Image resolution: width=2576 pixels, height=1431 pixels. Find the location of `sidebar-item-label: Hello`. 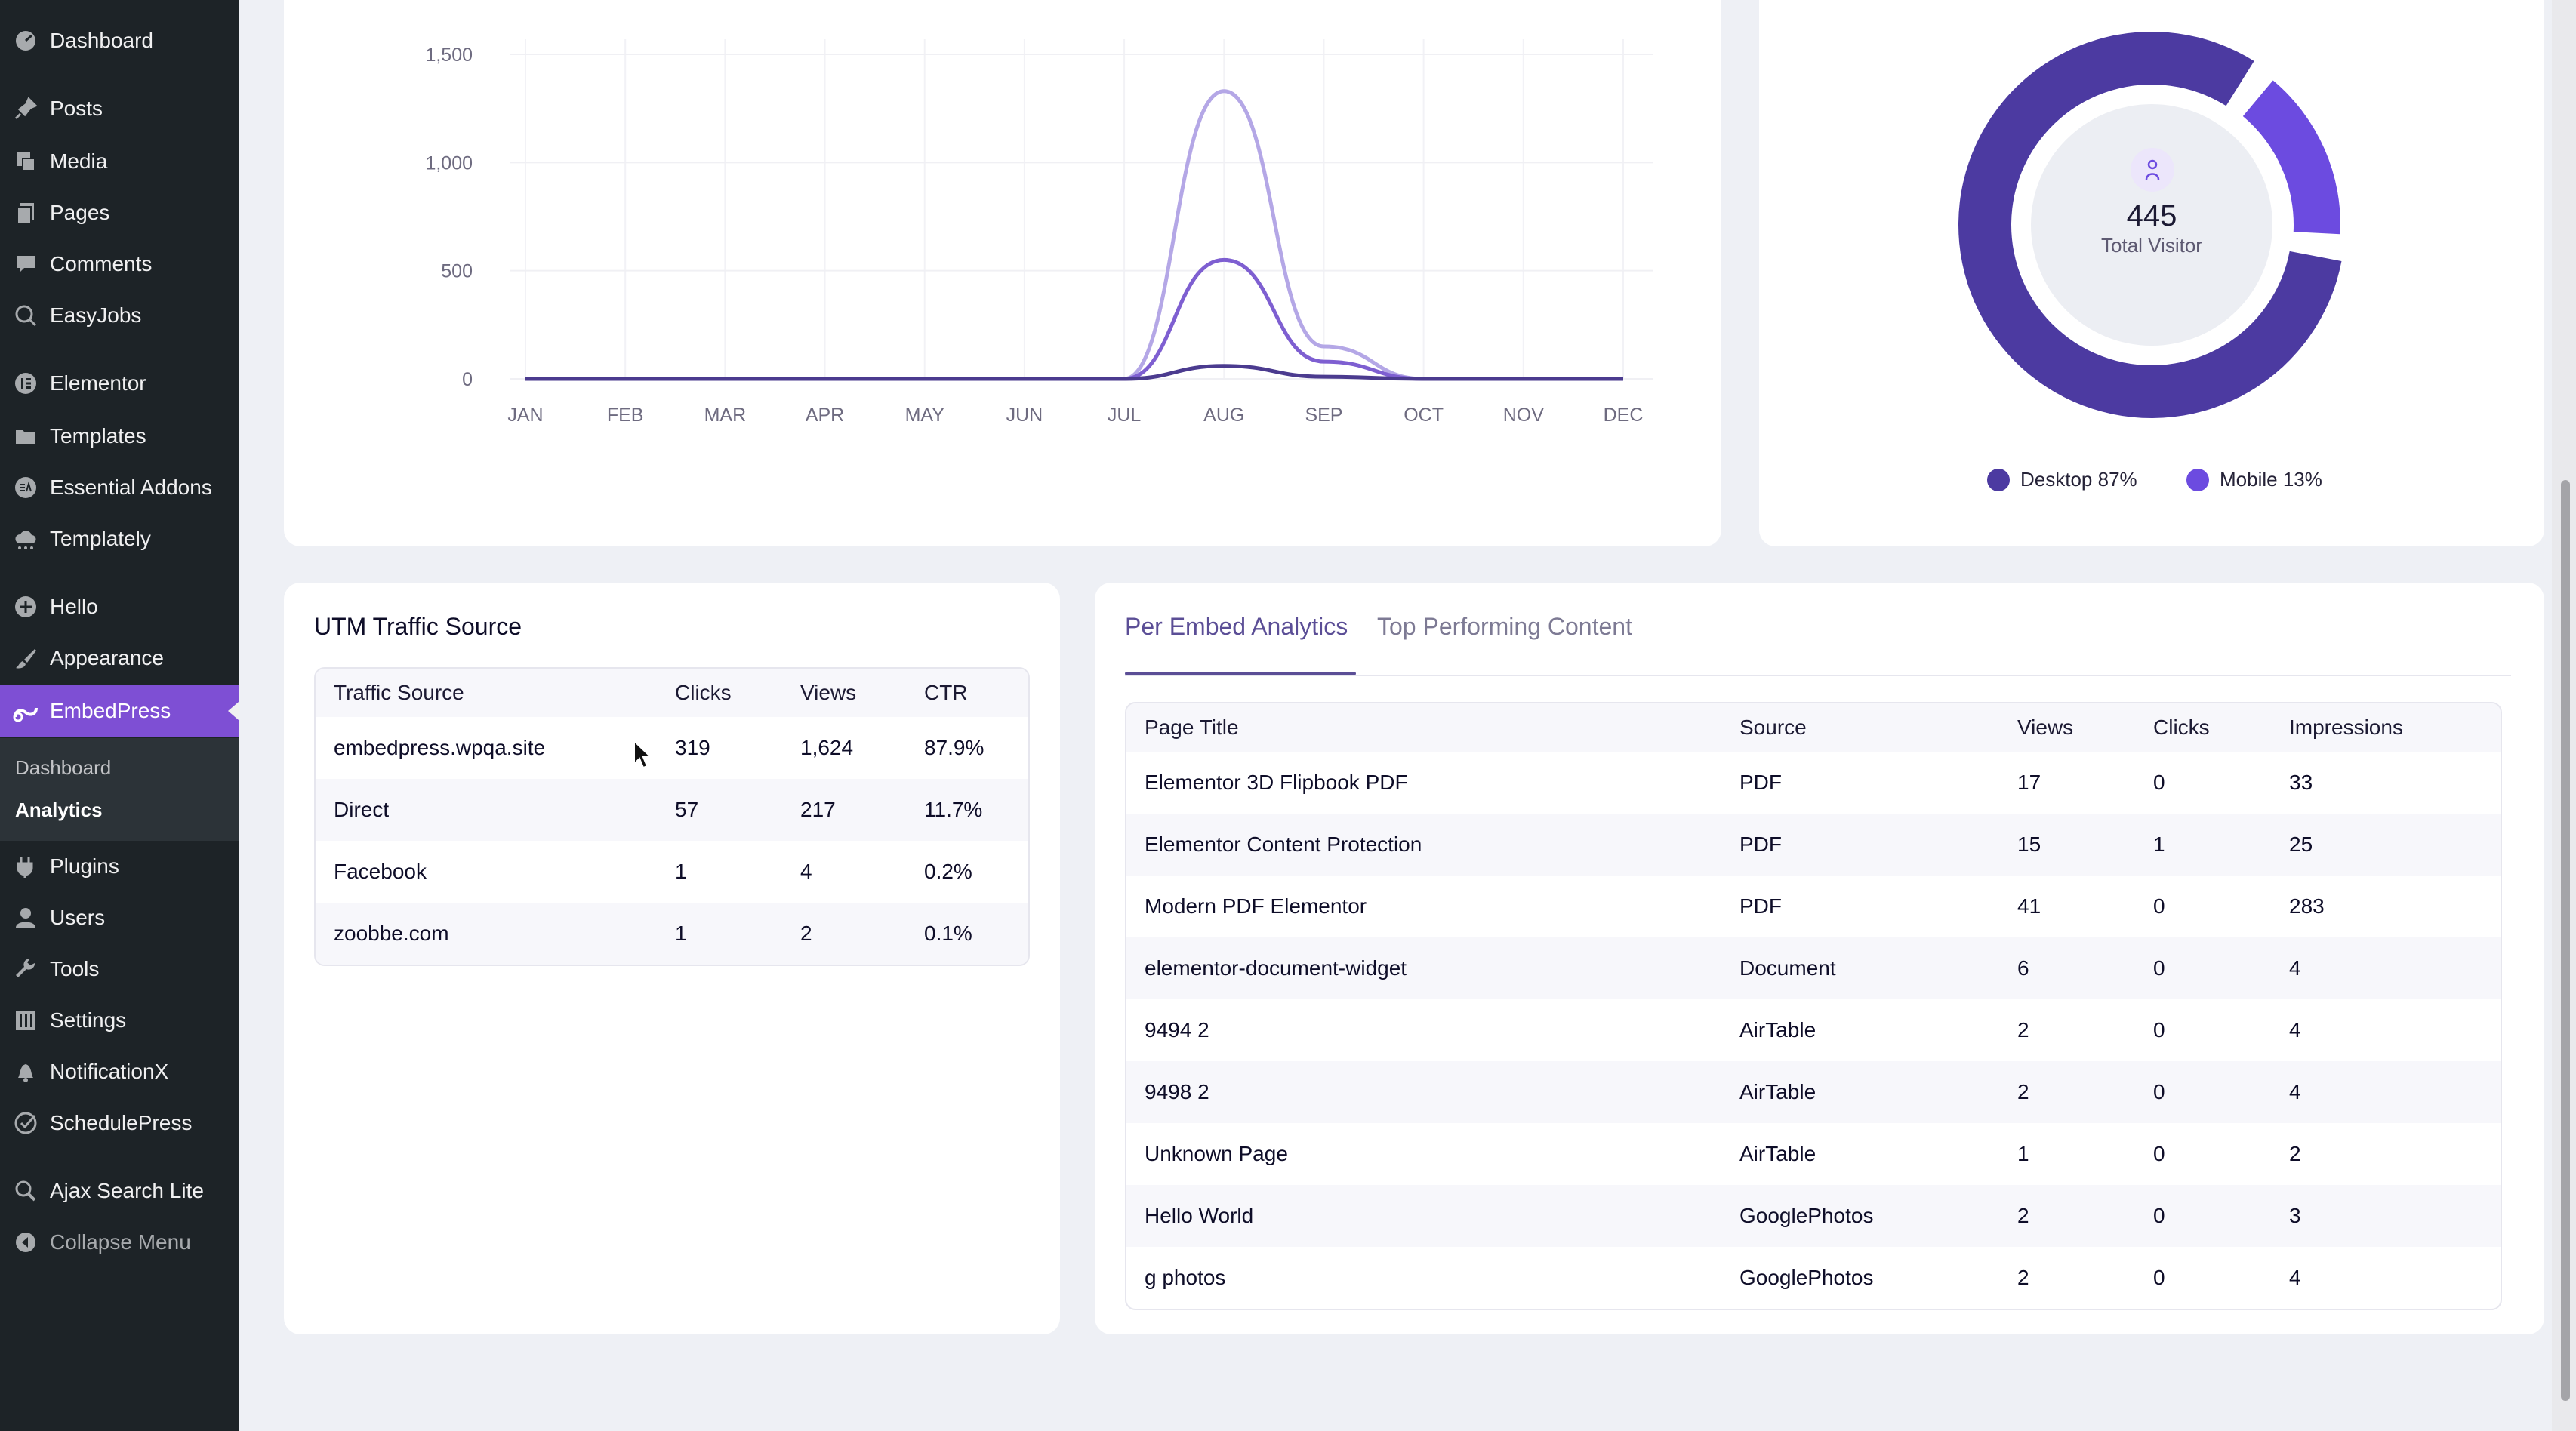

sidebar-item-label: Hello is located at coordinates (74, 606).